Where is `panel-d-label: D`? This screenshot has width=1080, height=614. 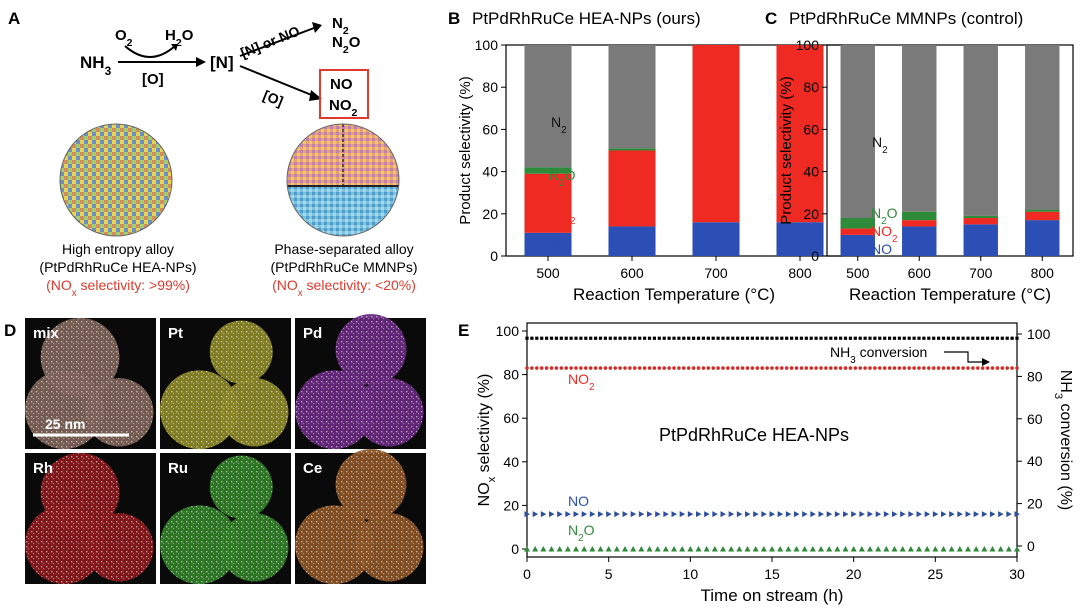 panel-d-label: D is located at coordinates (10, 330).